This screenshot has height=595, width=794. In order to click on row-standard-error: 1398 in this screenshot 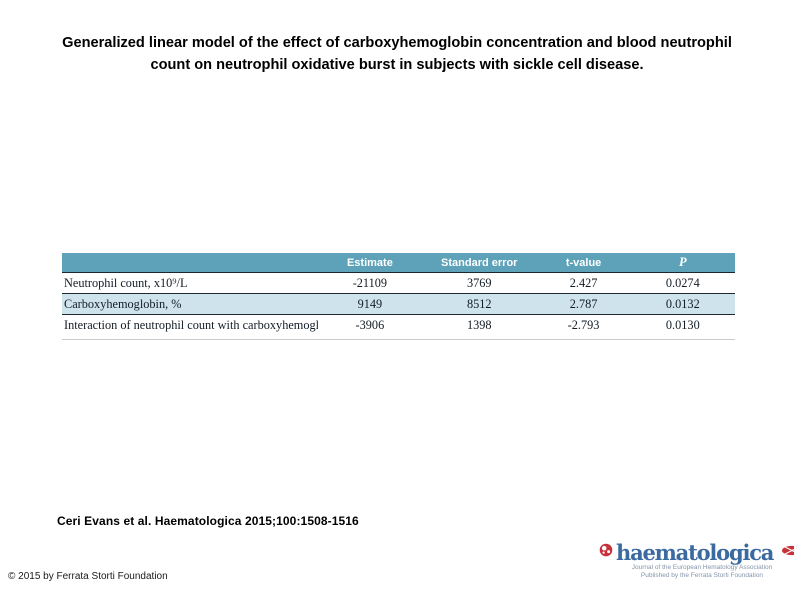, I will do `click(479, 324)`.